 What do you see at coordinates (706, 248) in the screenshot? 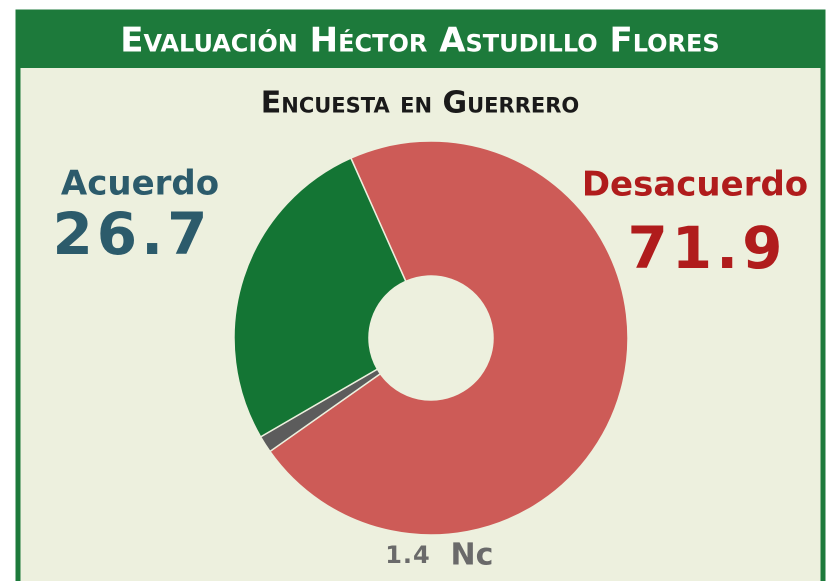
I see `value-label: 71.9` at bounding box center [706, 248].